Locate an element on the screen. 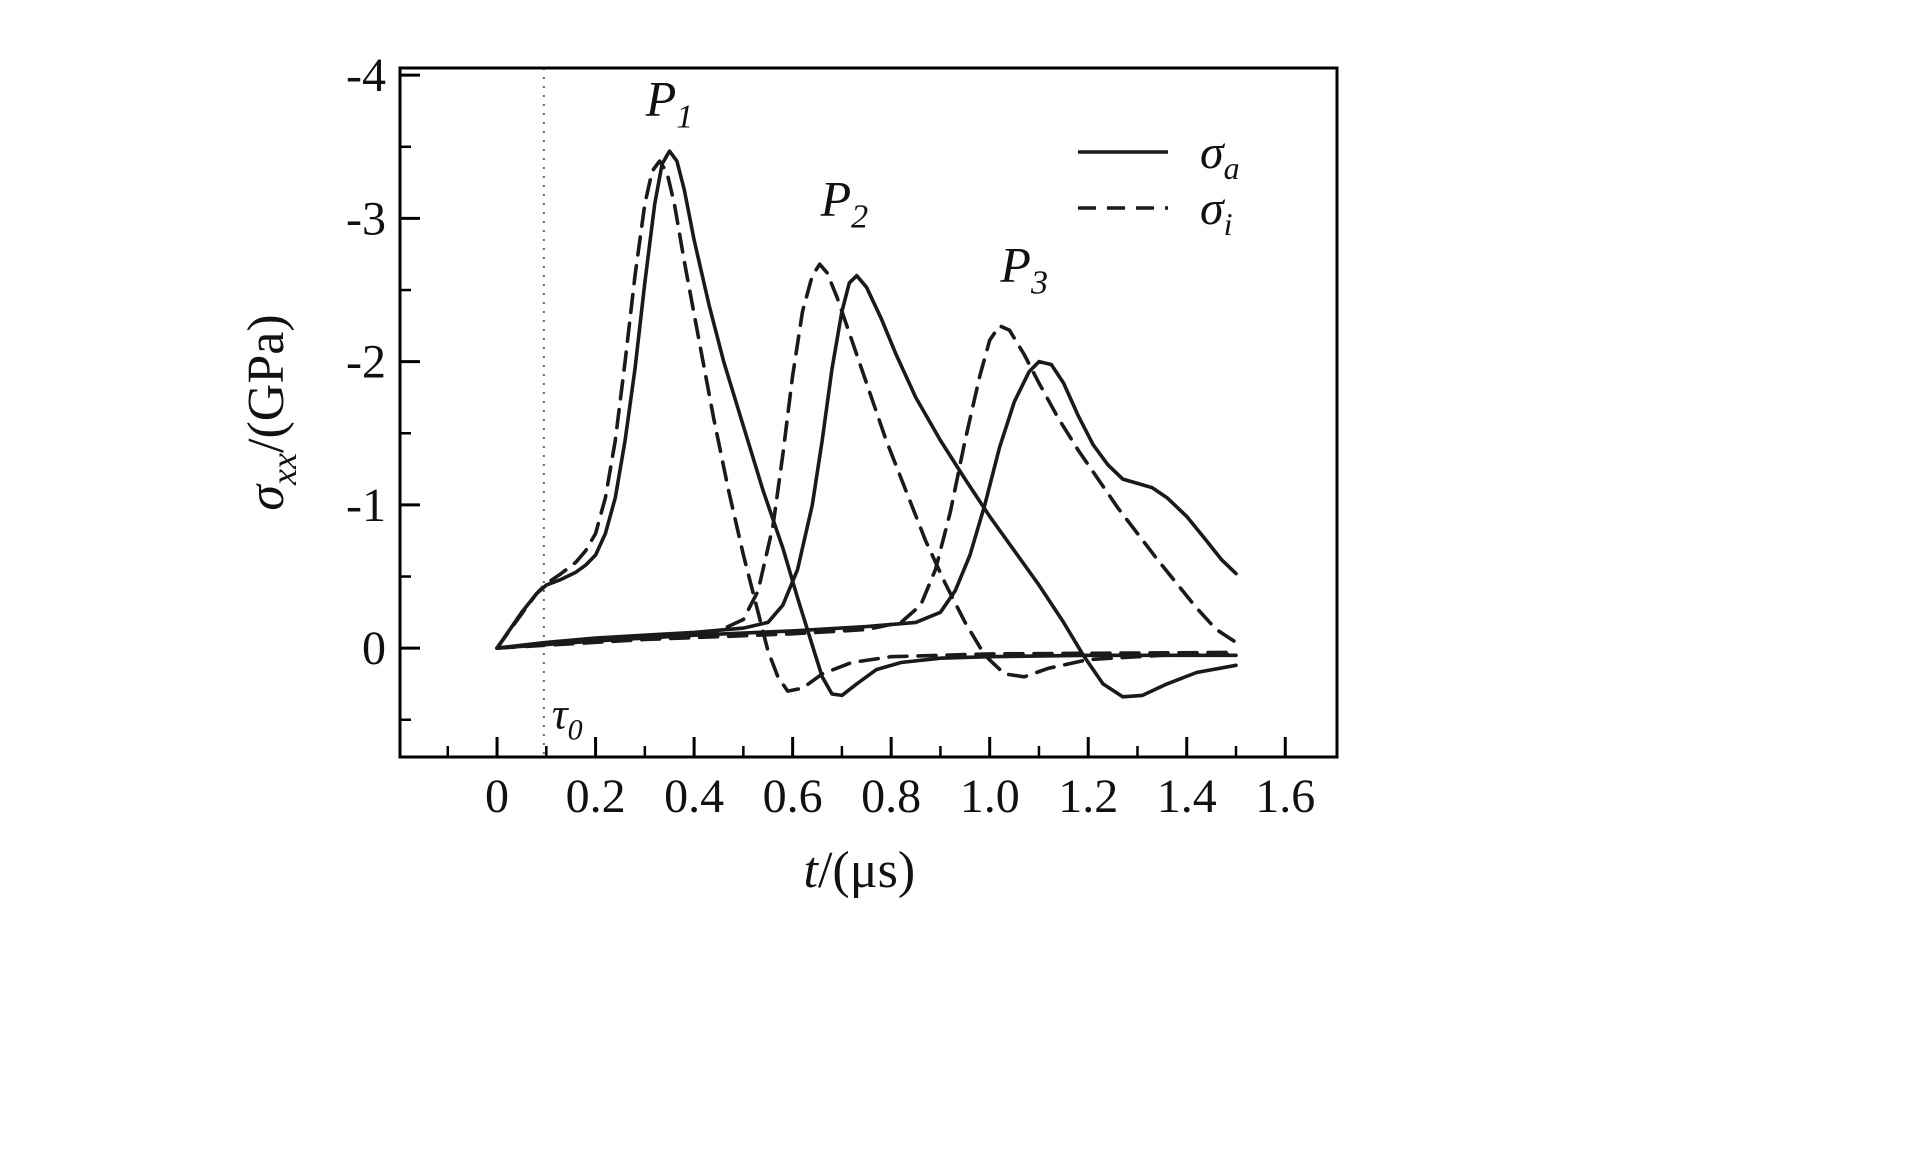 The image size is (1923, 1169). series-sigma-i-P3 is located at coordinates (866, 486).